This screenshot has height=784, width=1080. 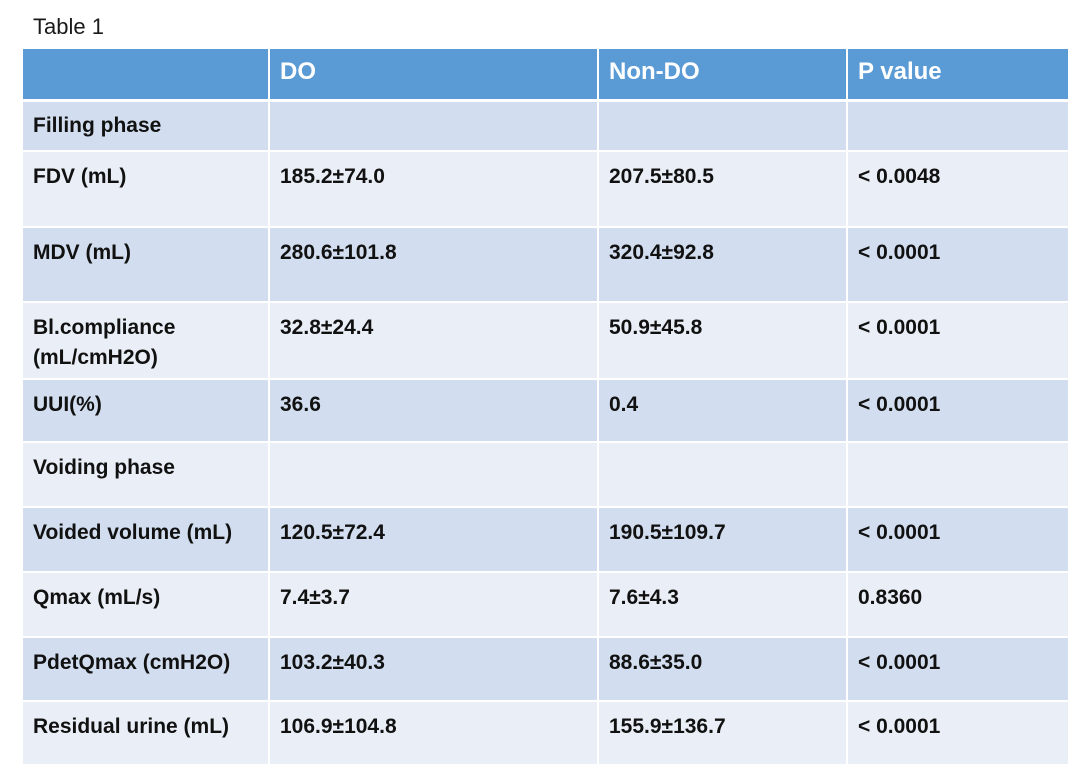 I want to click on row-label: Voiding phase, so click(x=146, y=474).